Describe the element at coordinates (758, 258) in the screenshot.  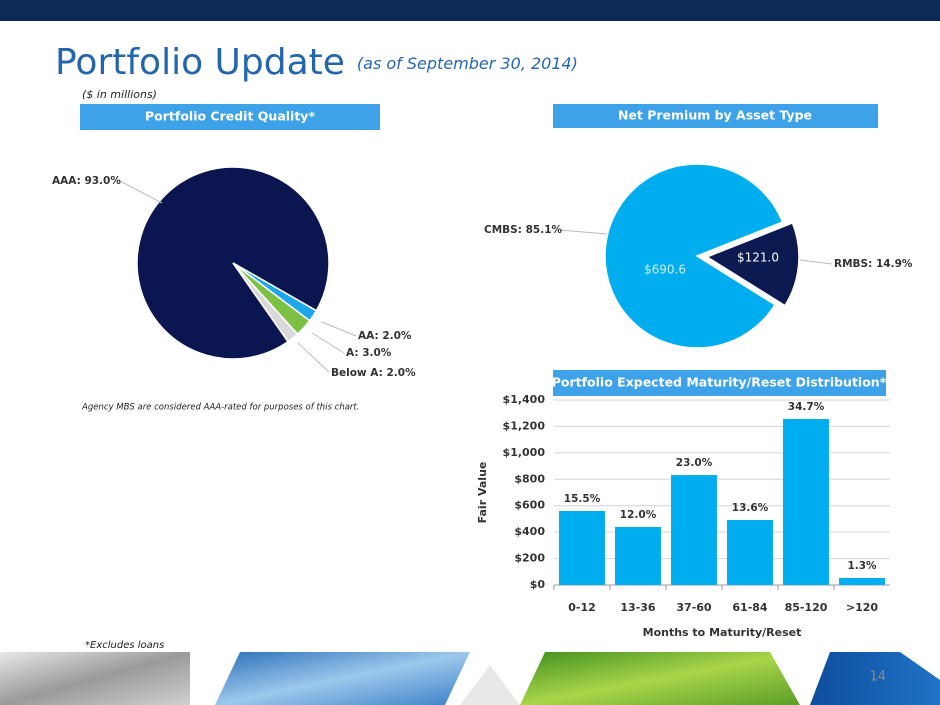
I see `amount-label: $121.0` at that location.